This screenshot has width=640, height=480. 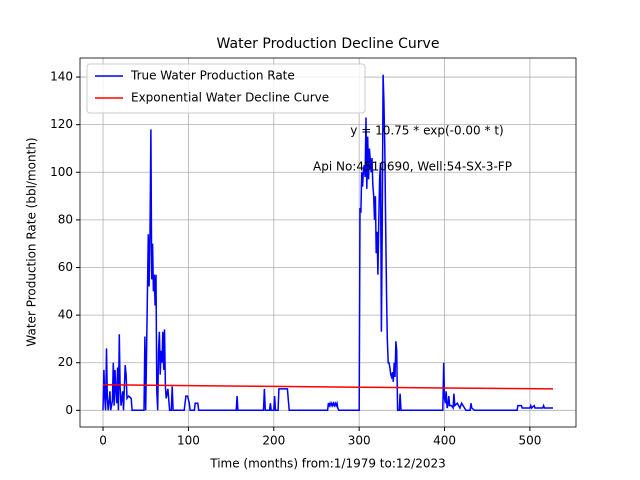 I want to click on x-axis-label: Time (months) from:1/1979 to:12/2023, so click(x=327, y=464).